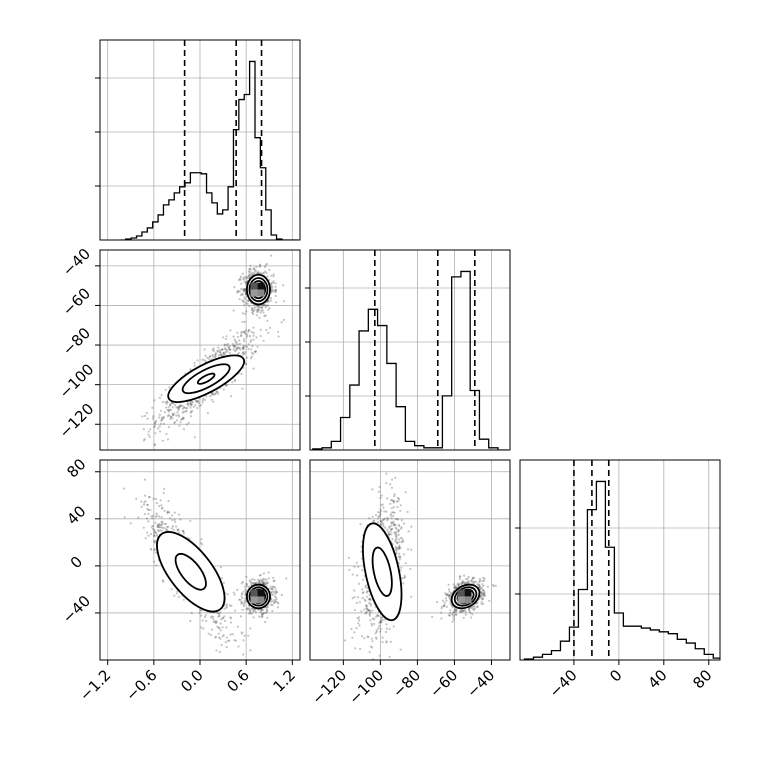  Describe the element at coordinates (254, 593) in the screenshot. I see `density-peak-cell` at that location.